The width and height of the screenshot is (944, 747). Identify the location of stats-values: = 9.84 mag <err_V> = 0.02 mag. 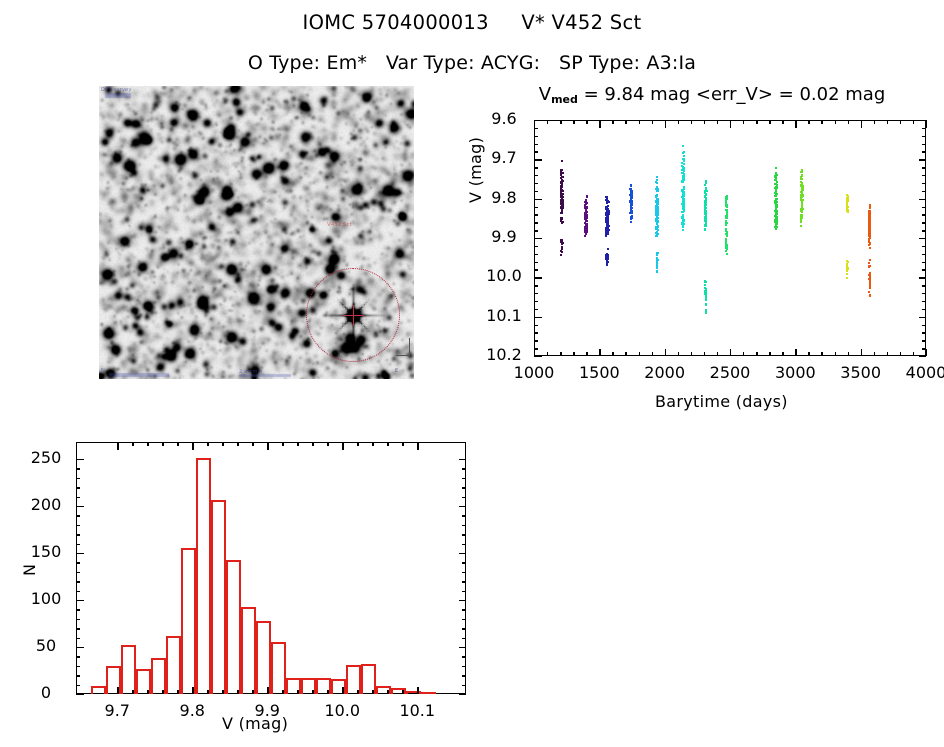
(731, 94).